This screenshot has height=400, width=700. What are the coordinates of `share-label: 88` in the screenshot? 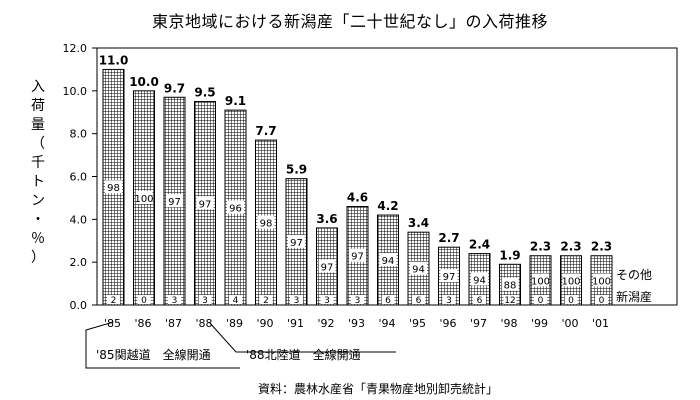 It's located at (510, 286).